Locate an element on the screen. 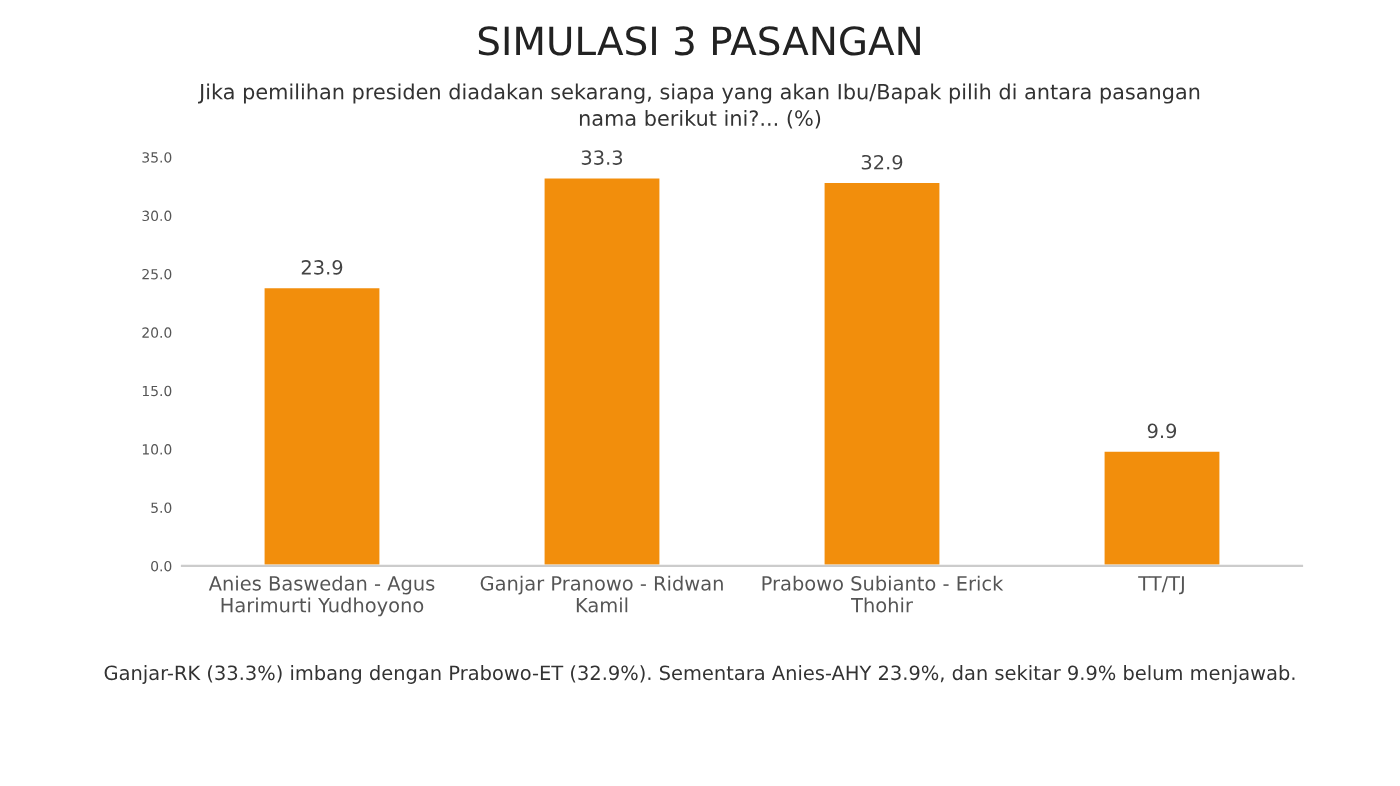 The height and width of the screenshot is (786, 1400). chart-subtitle: Jika pemilihan presiden diadakan sekarang, siapa yang akan Ibu/Bapak pilih di antara pasangan nama berikut ini?... (%) is located at coordinates (699, 106).